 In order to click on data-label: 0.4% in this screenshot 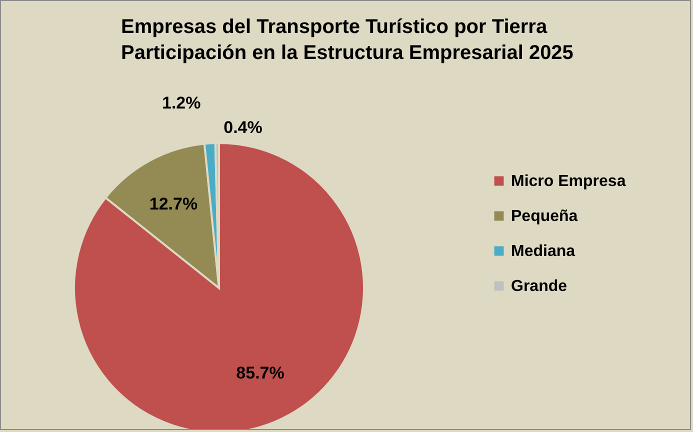, I will do `click(243, 128)`.